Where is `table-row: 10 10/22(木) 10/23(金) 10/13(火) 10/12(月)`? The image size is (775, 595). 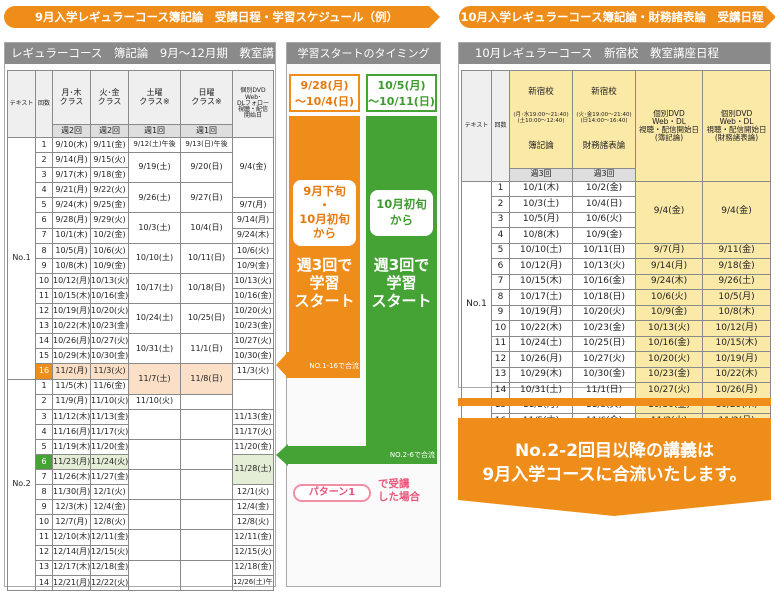 table-row: 10 10/22(木) 10/23(金) 10/13(火) 10/12(月) is located at coordinates (616, 328).